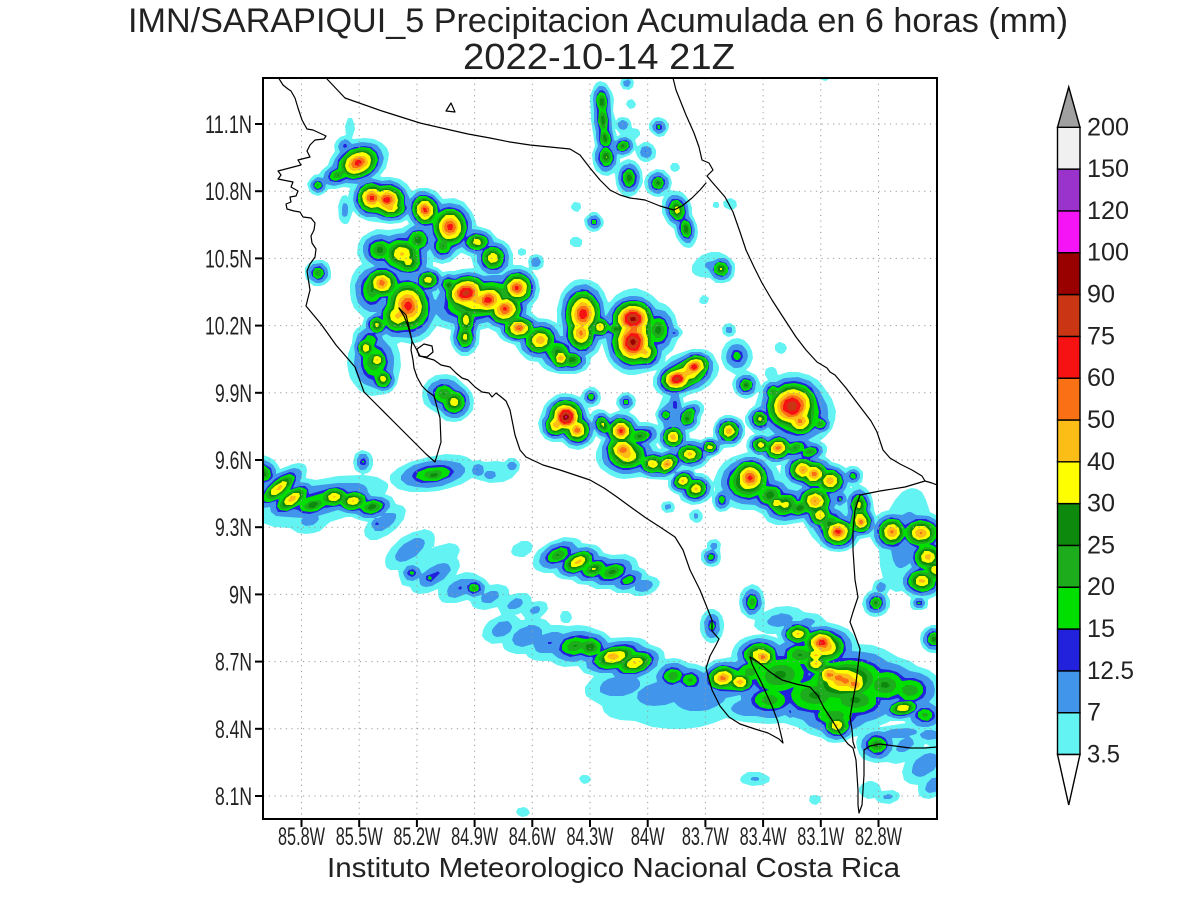  What do you see at coordinates (532, 837) in the screenshot?
I see `svg-text: 84.6W` at bounding box center [532, 837].